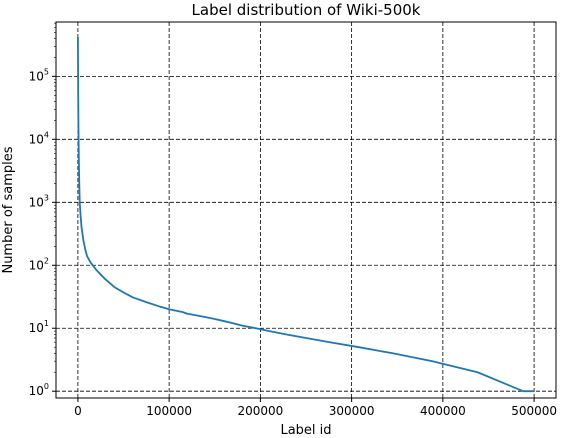 The image size is (564, 438). What do you see at coordinates (8, 209) in the screenshot?
I see `y-axis-label: Number of samples` at bounding box center [8, 209].